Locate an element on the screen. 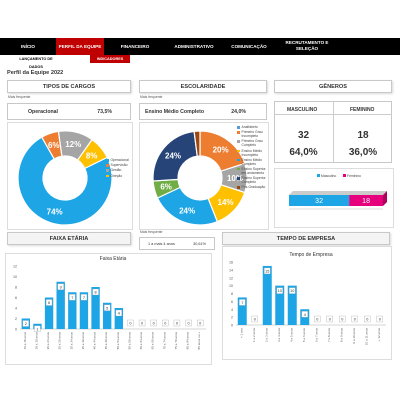  data-label: 10 is located at coordinates (280, 291).